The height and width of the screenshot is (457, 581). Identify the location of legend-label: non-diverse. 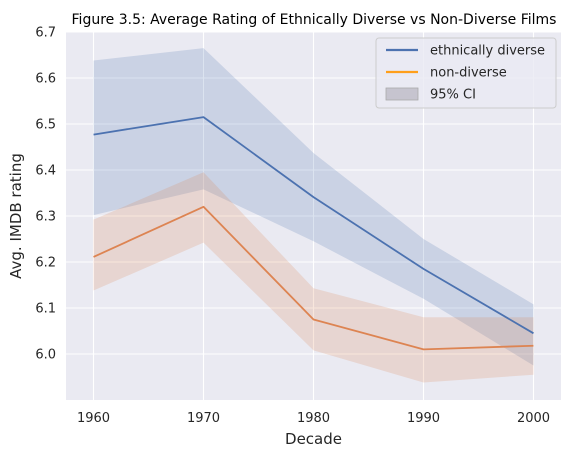
(468, 73).